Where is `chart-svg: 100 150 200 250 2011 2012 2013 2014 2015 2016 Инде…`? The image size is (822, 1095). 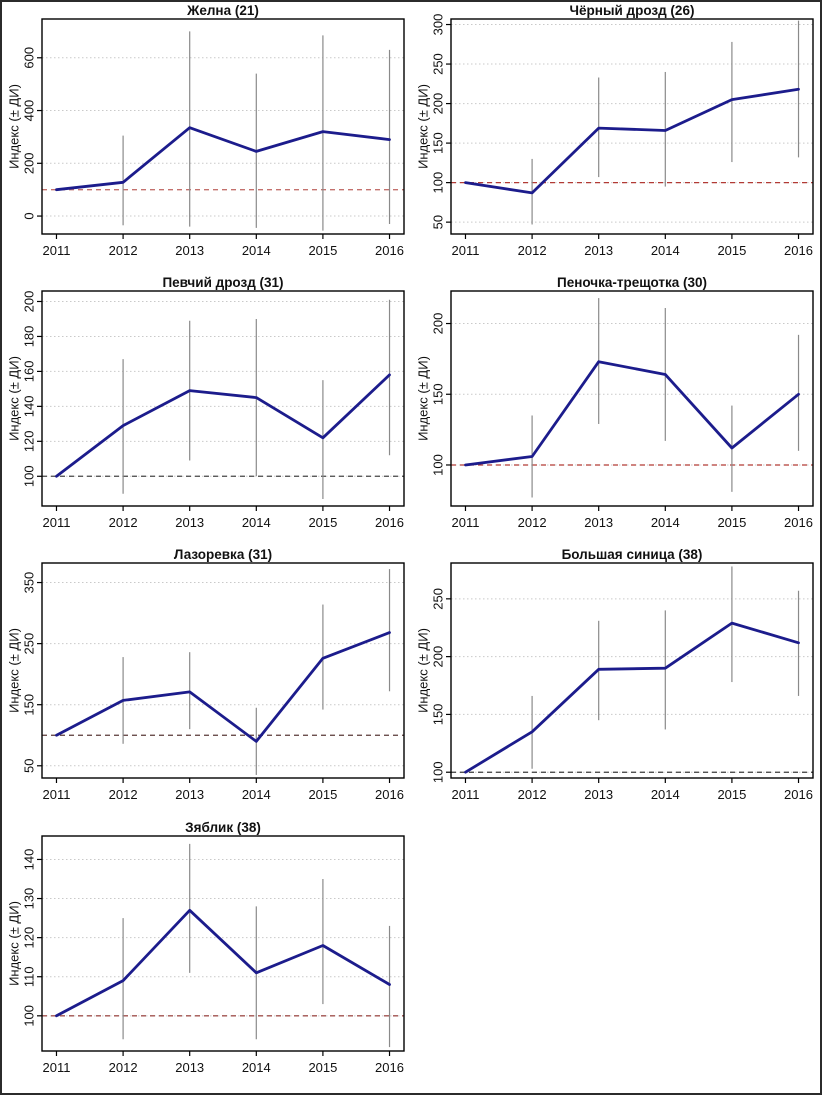
chart-svg: 100 150 200 250 2011 2012 2013 2014 2015 2016 Инде… is located at coordinates (614, 675).